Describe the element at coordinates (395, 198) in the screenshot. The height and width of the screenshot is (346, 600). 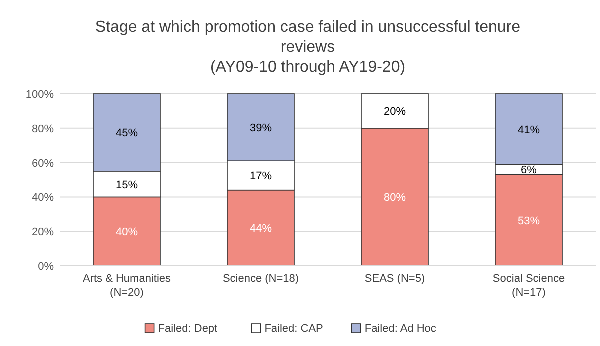
I see `data-label: 80%` at that location.